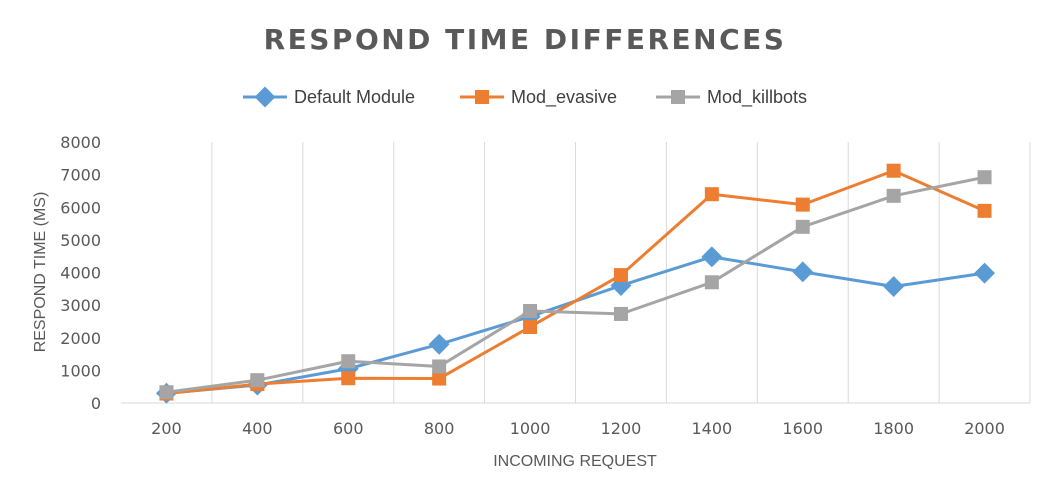  I want to click on legend-item: Mod_killbots, so click(731, 97).